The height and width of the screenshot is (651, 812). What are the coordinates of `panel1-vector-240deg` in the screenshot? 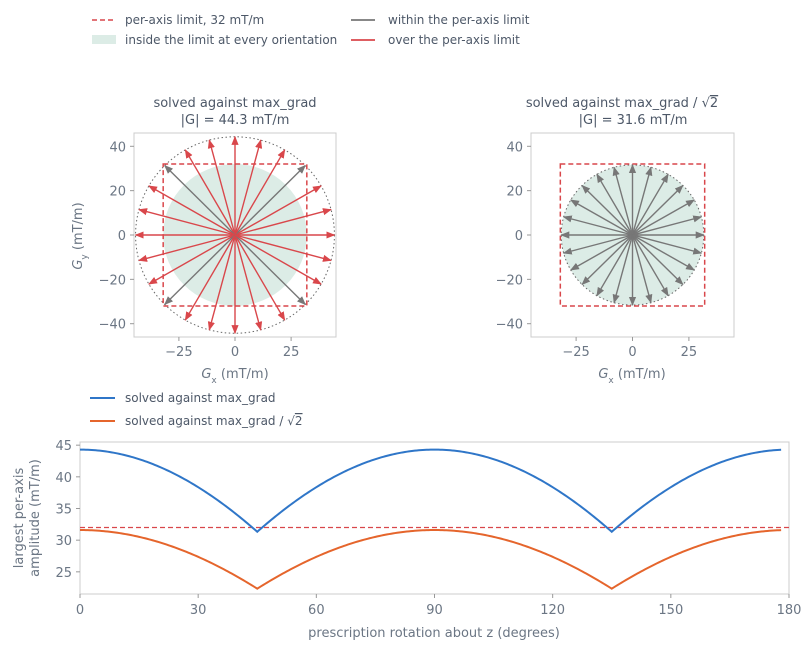 It's located at (210, 277).